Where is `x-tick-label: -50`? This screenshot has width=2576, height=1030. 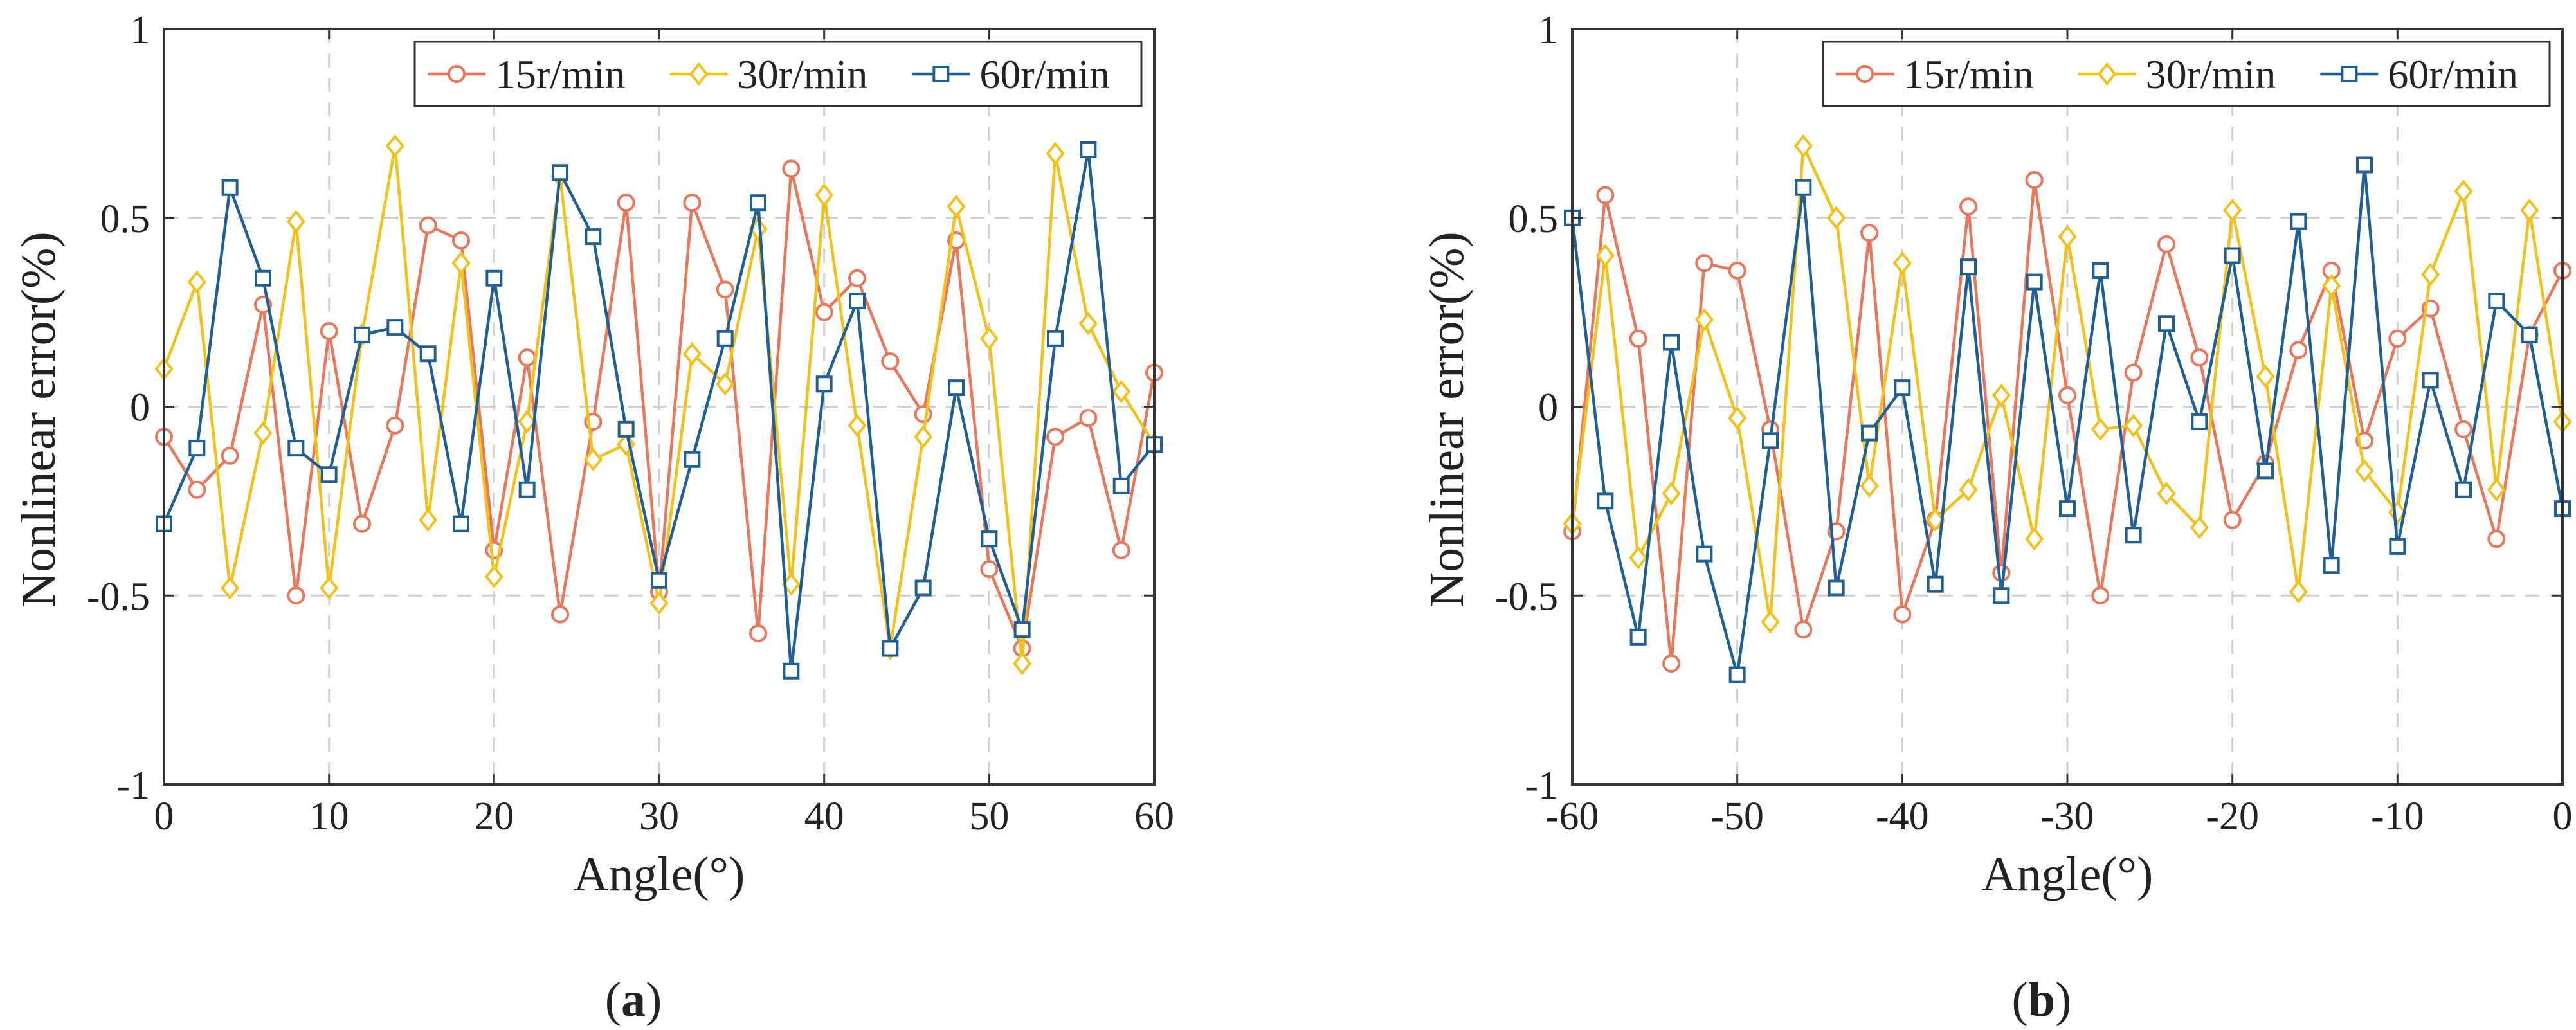
x-tick-label: -50 is located at coordinates (1737, 816).